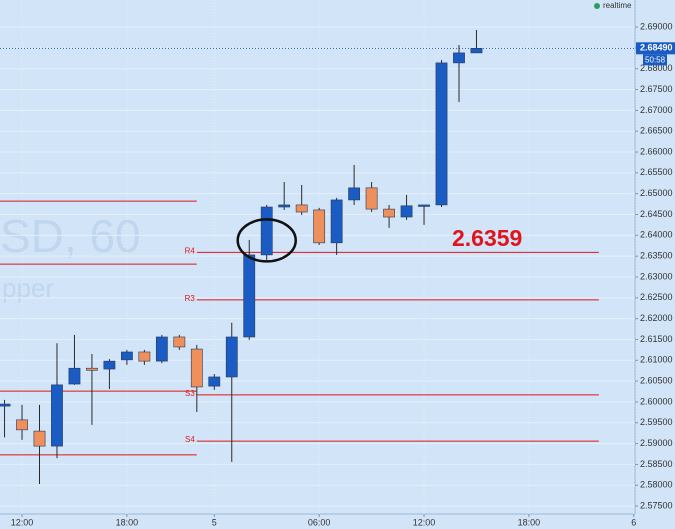 This screenshot has height=529, width=675. I want to click on countdown-tag, so click(655, 60).